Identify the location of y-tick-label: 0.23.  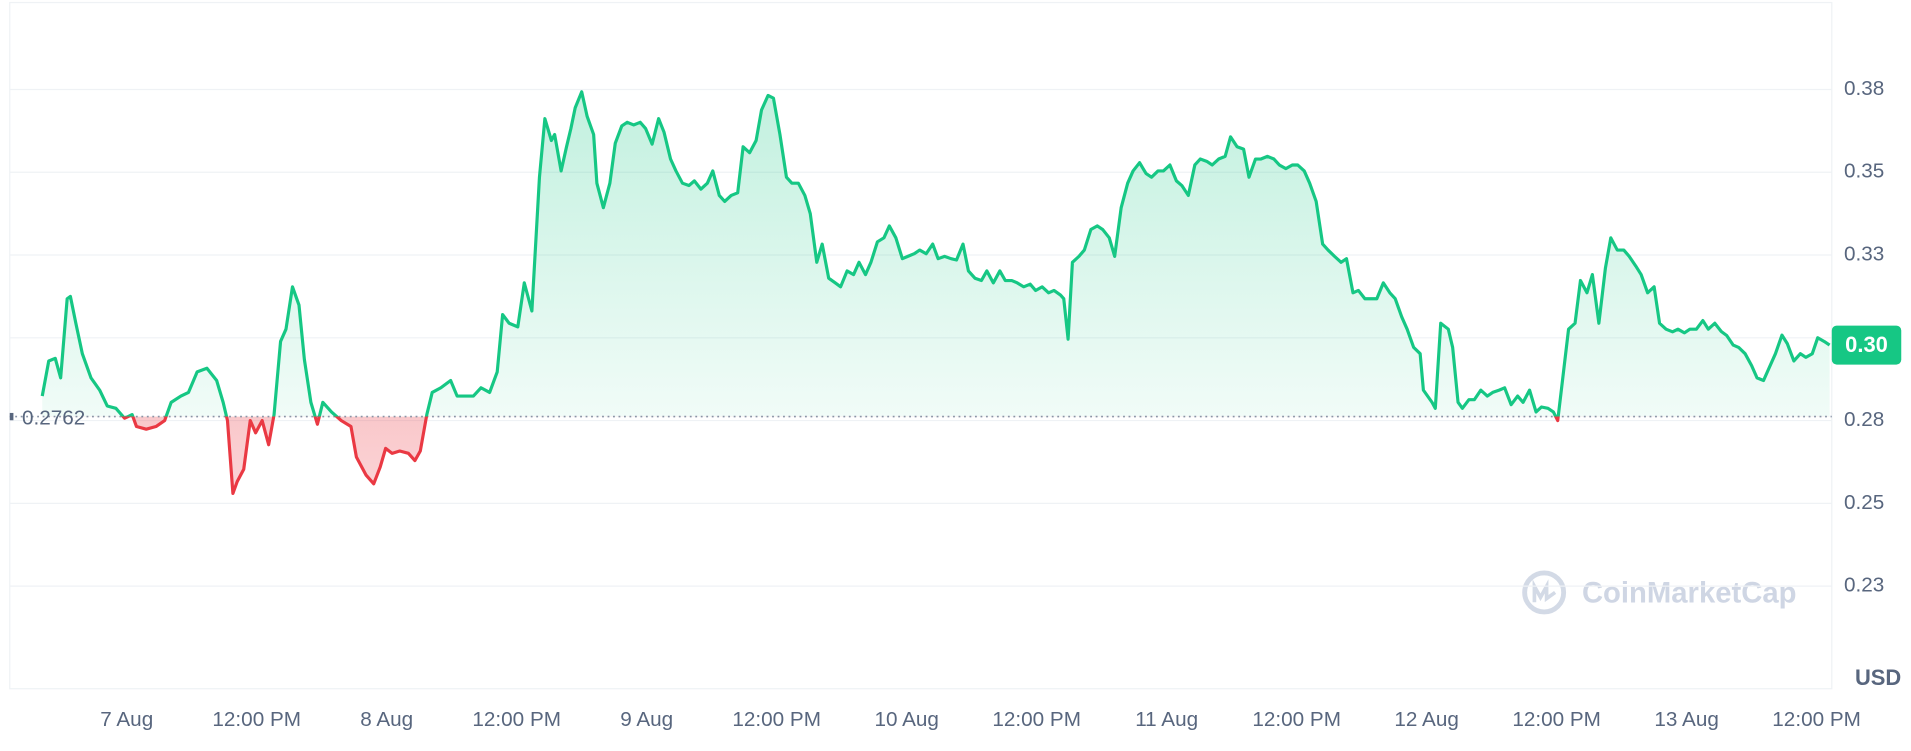
(1864, 585).